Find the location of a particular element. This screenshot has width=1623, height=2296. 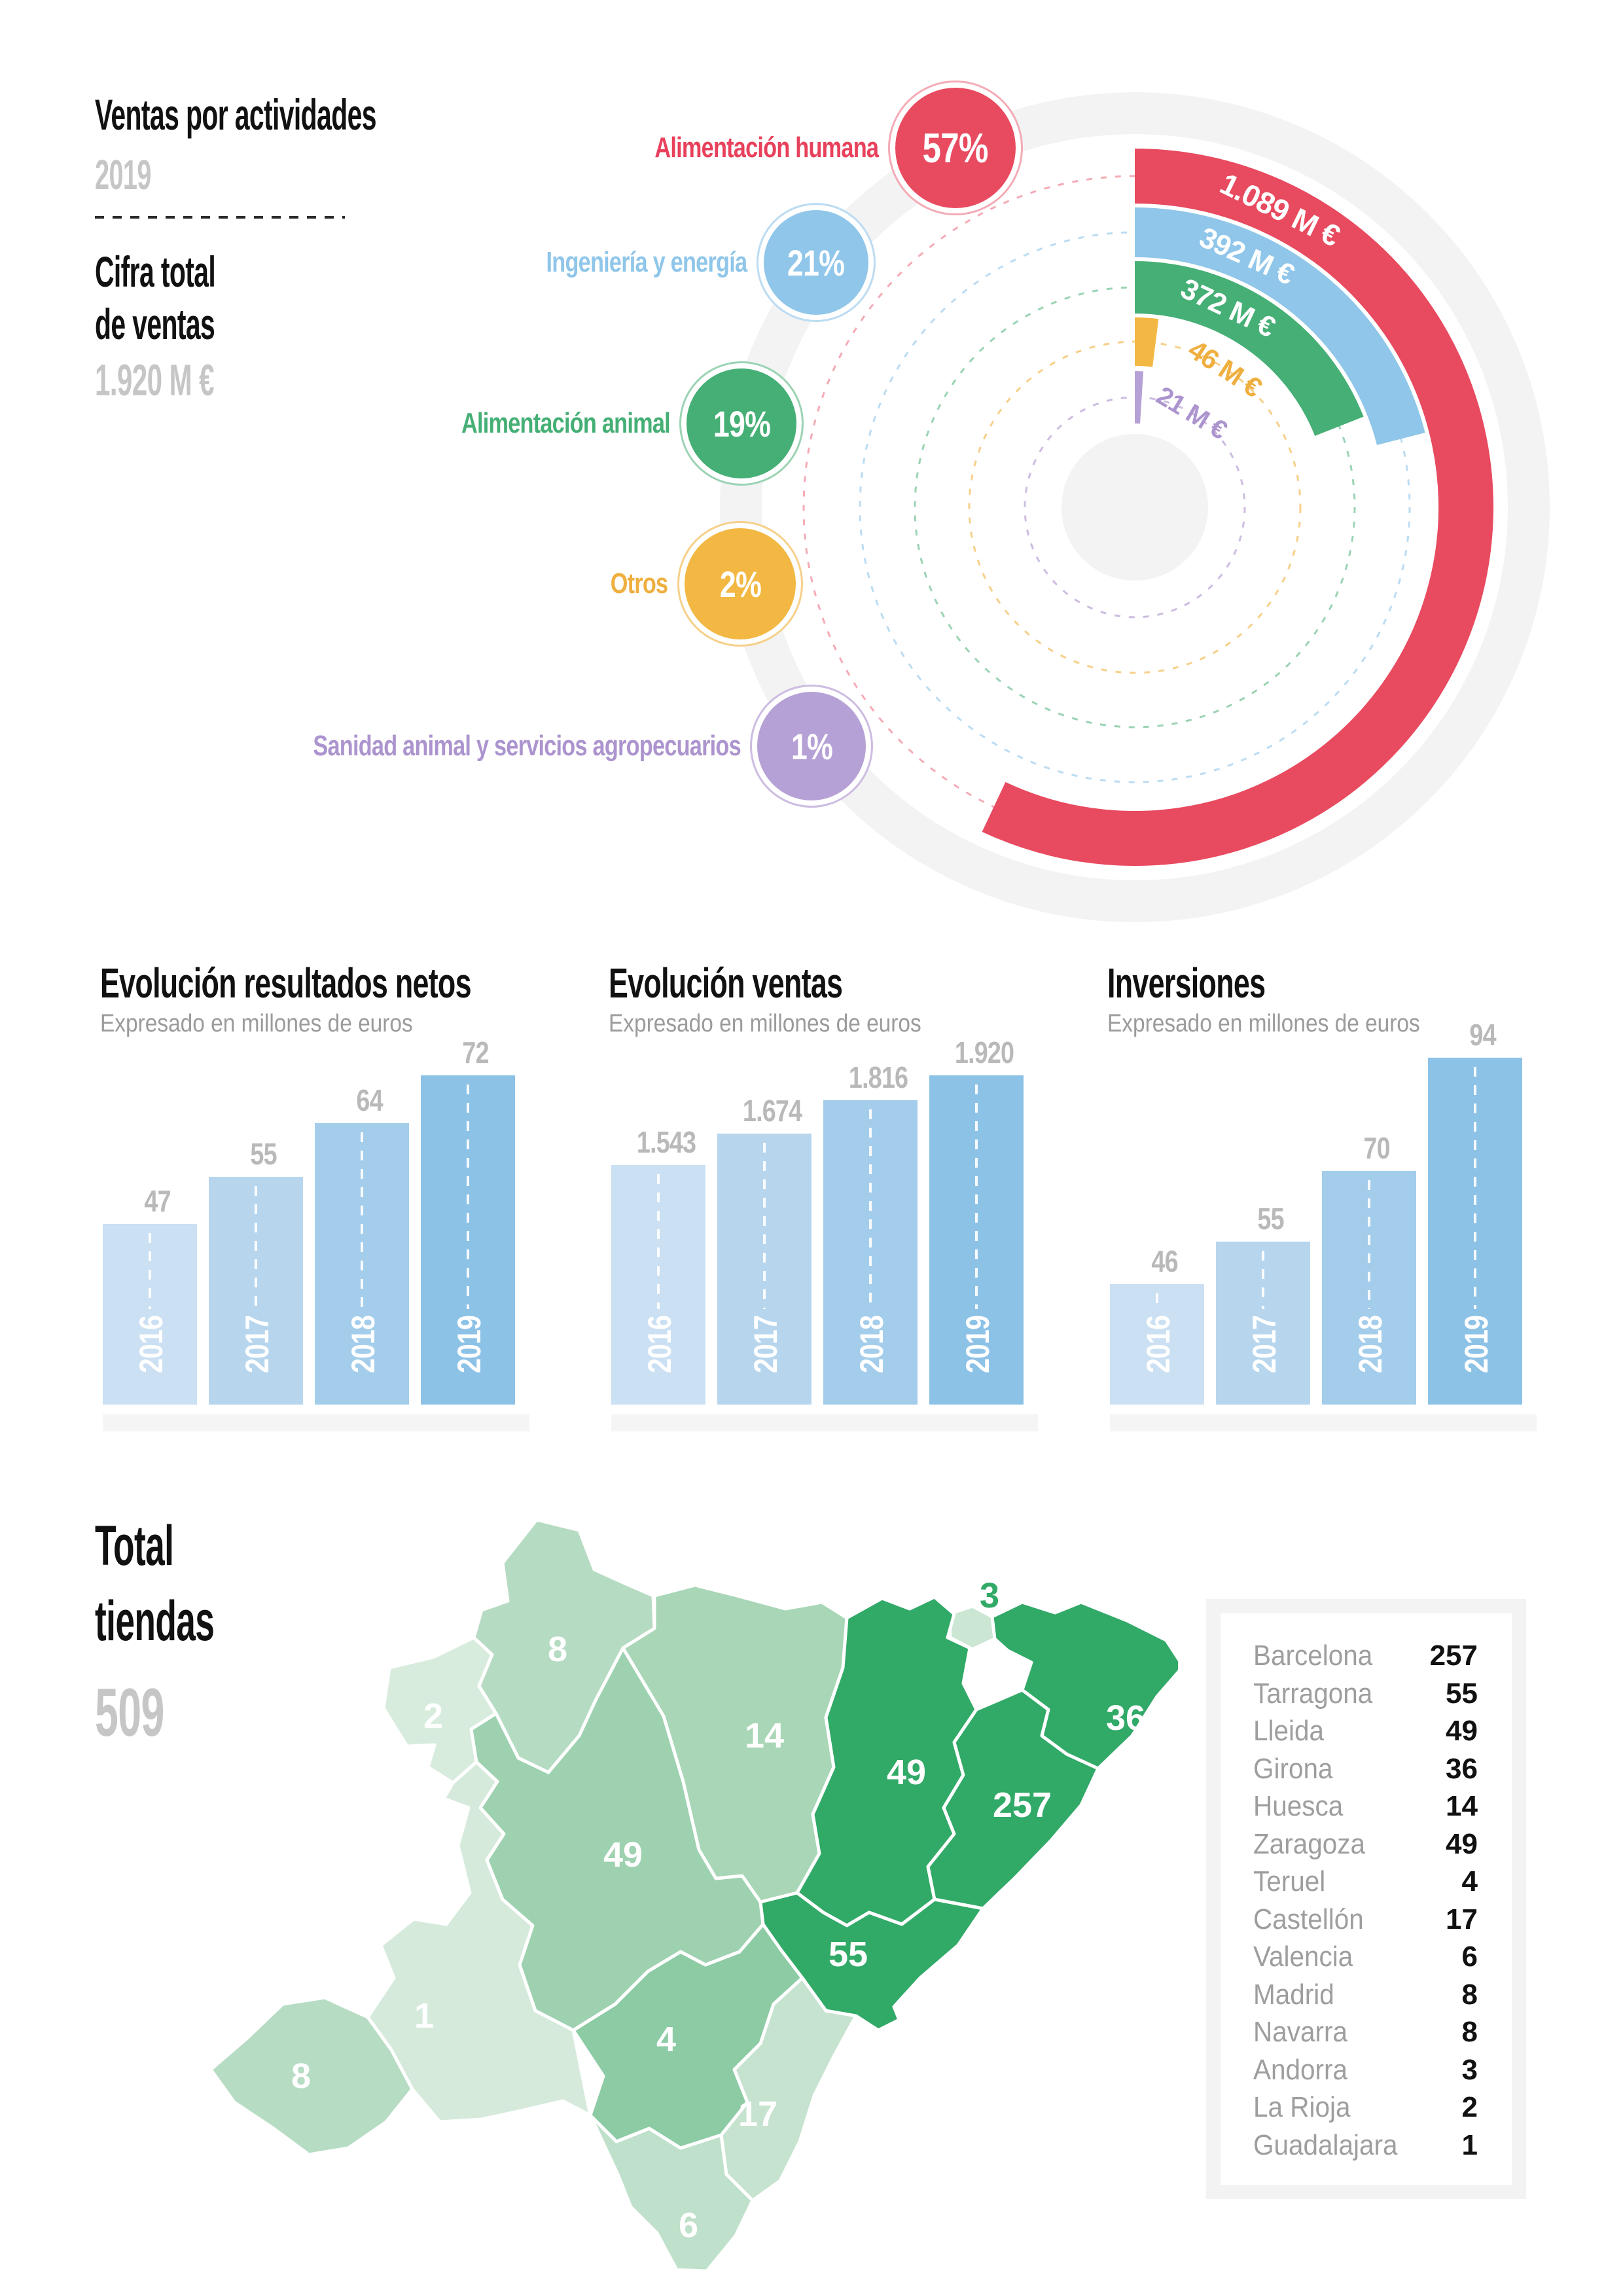

center-disc is located at coordinates (1134, 507).